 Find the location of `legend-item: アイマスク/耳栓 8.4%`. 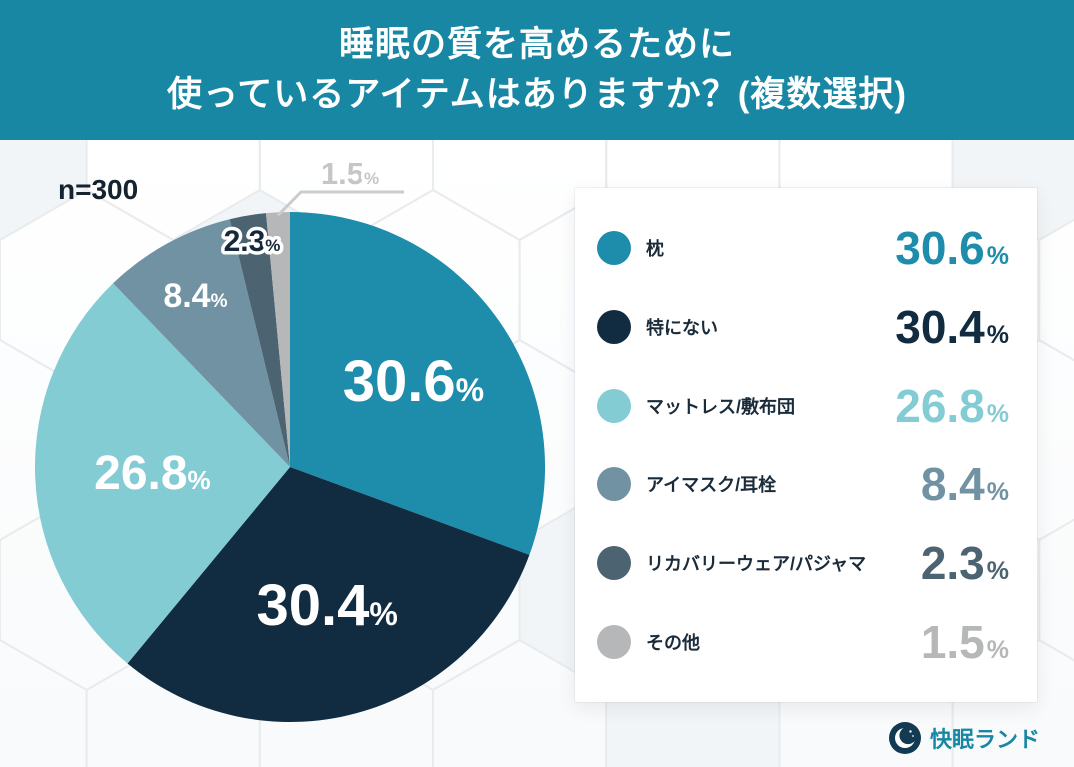

legend-item: アイマスク/耳栓 8.4% is located at coordinates (806, 484).